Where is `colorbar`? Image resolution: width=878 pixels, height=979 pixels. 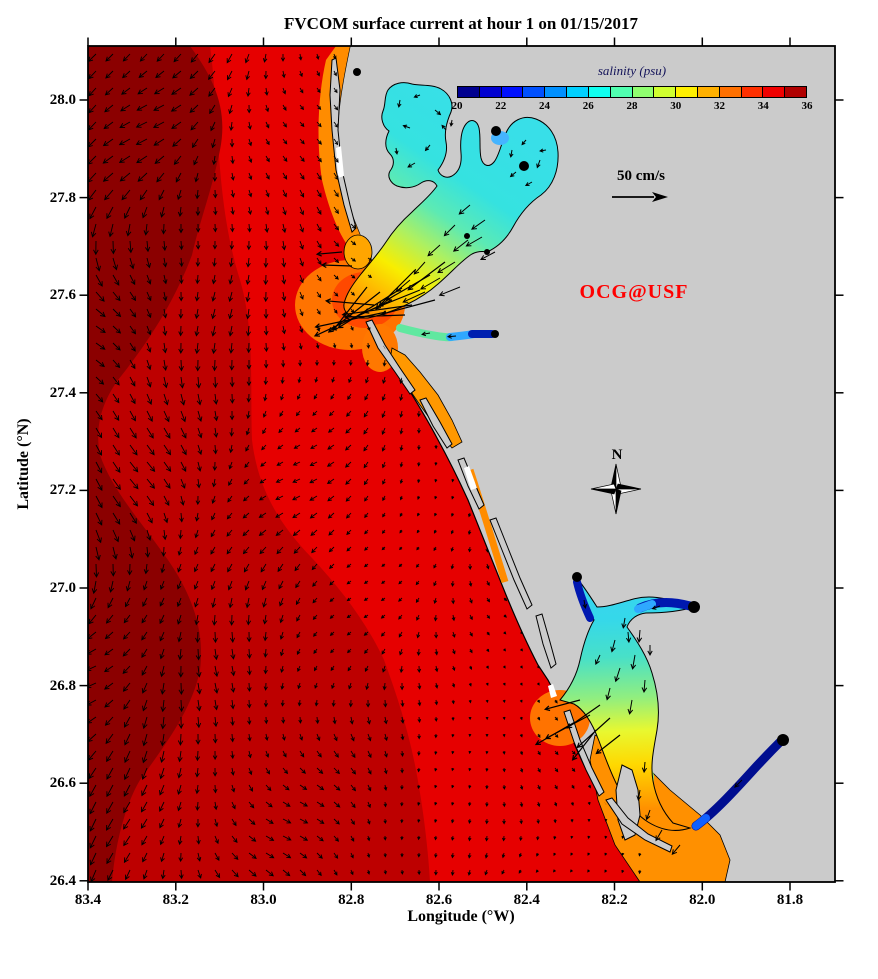
colorbar is located at coordinates (632, 92).